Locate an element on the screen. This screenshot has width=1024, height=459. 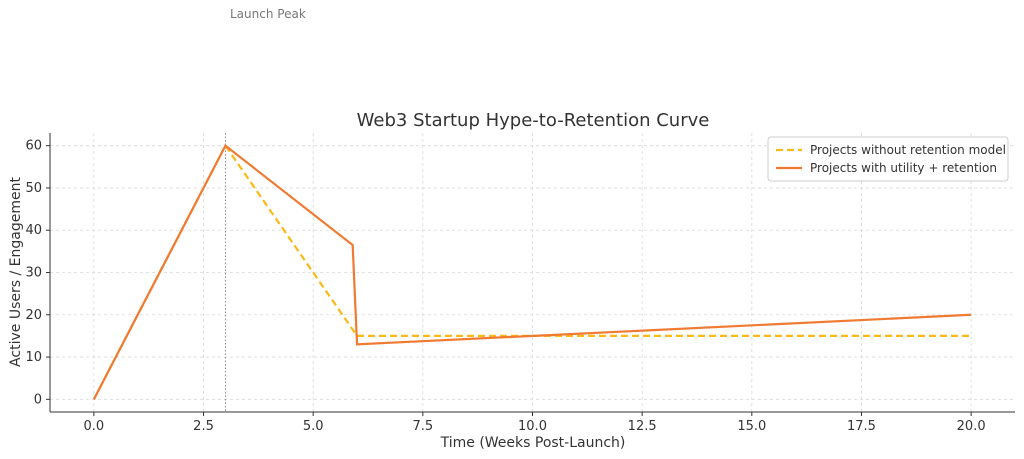
annotation-launch-peak: Launch Peak is located at coordinates (268, 14).